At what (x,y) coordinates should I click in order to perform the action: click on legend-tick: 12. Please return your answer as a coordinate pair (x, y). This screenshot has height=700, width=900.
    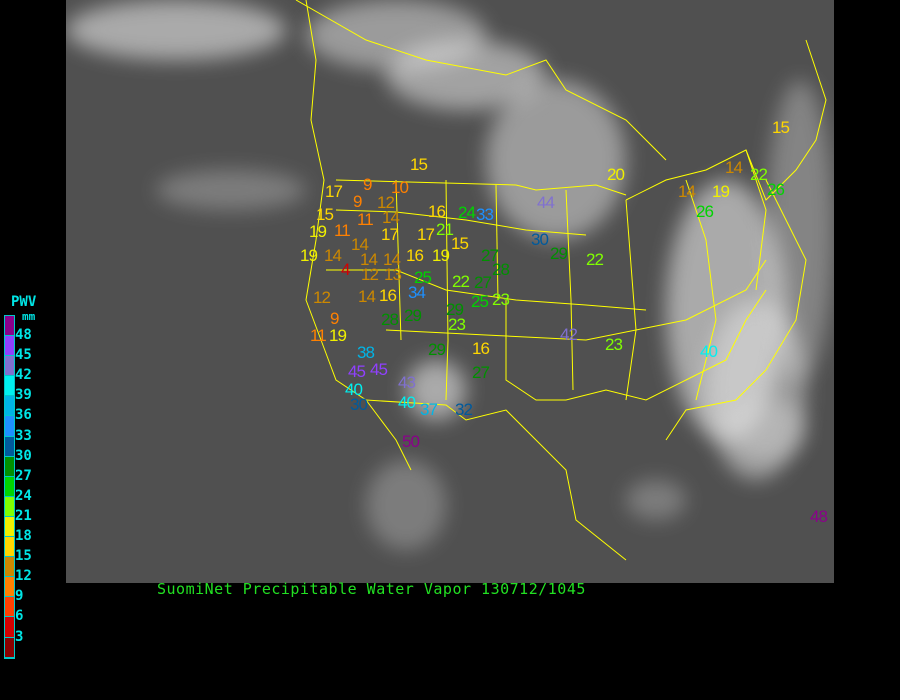
    Looking at the image, I should click on (23, 576).